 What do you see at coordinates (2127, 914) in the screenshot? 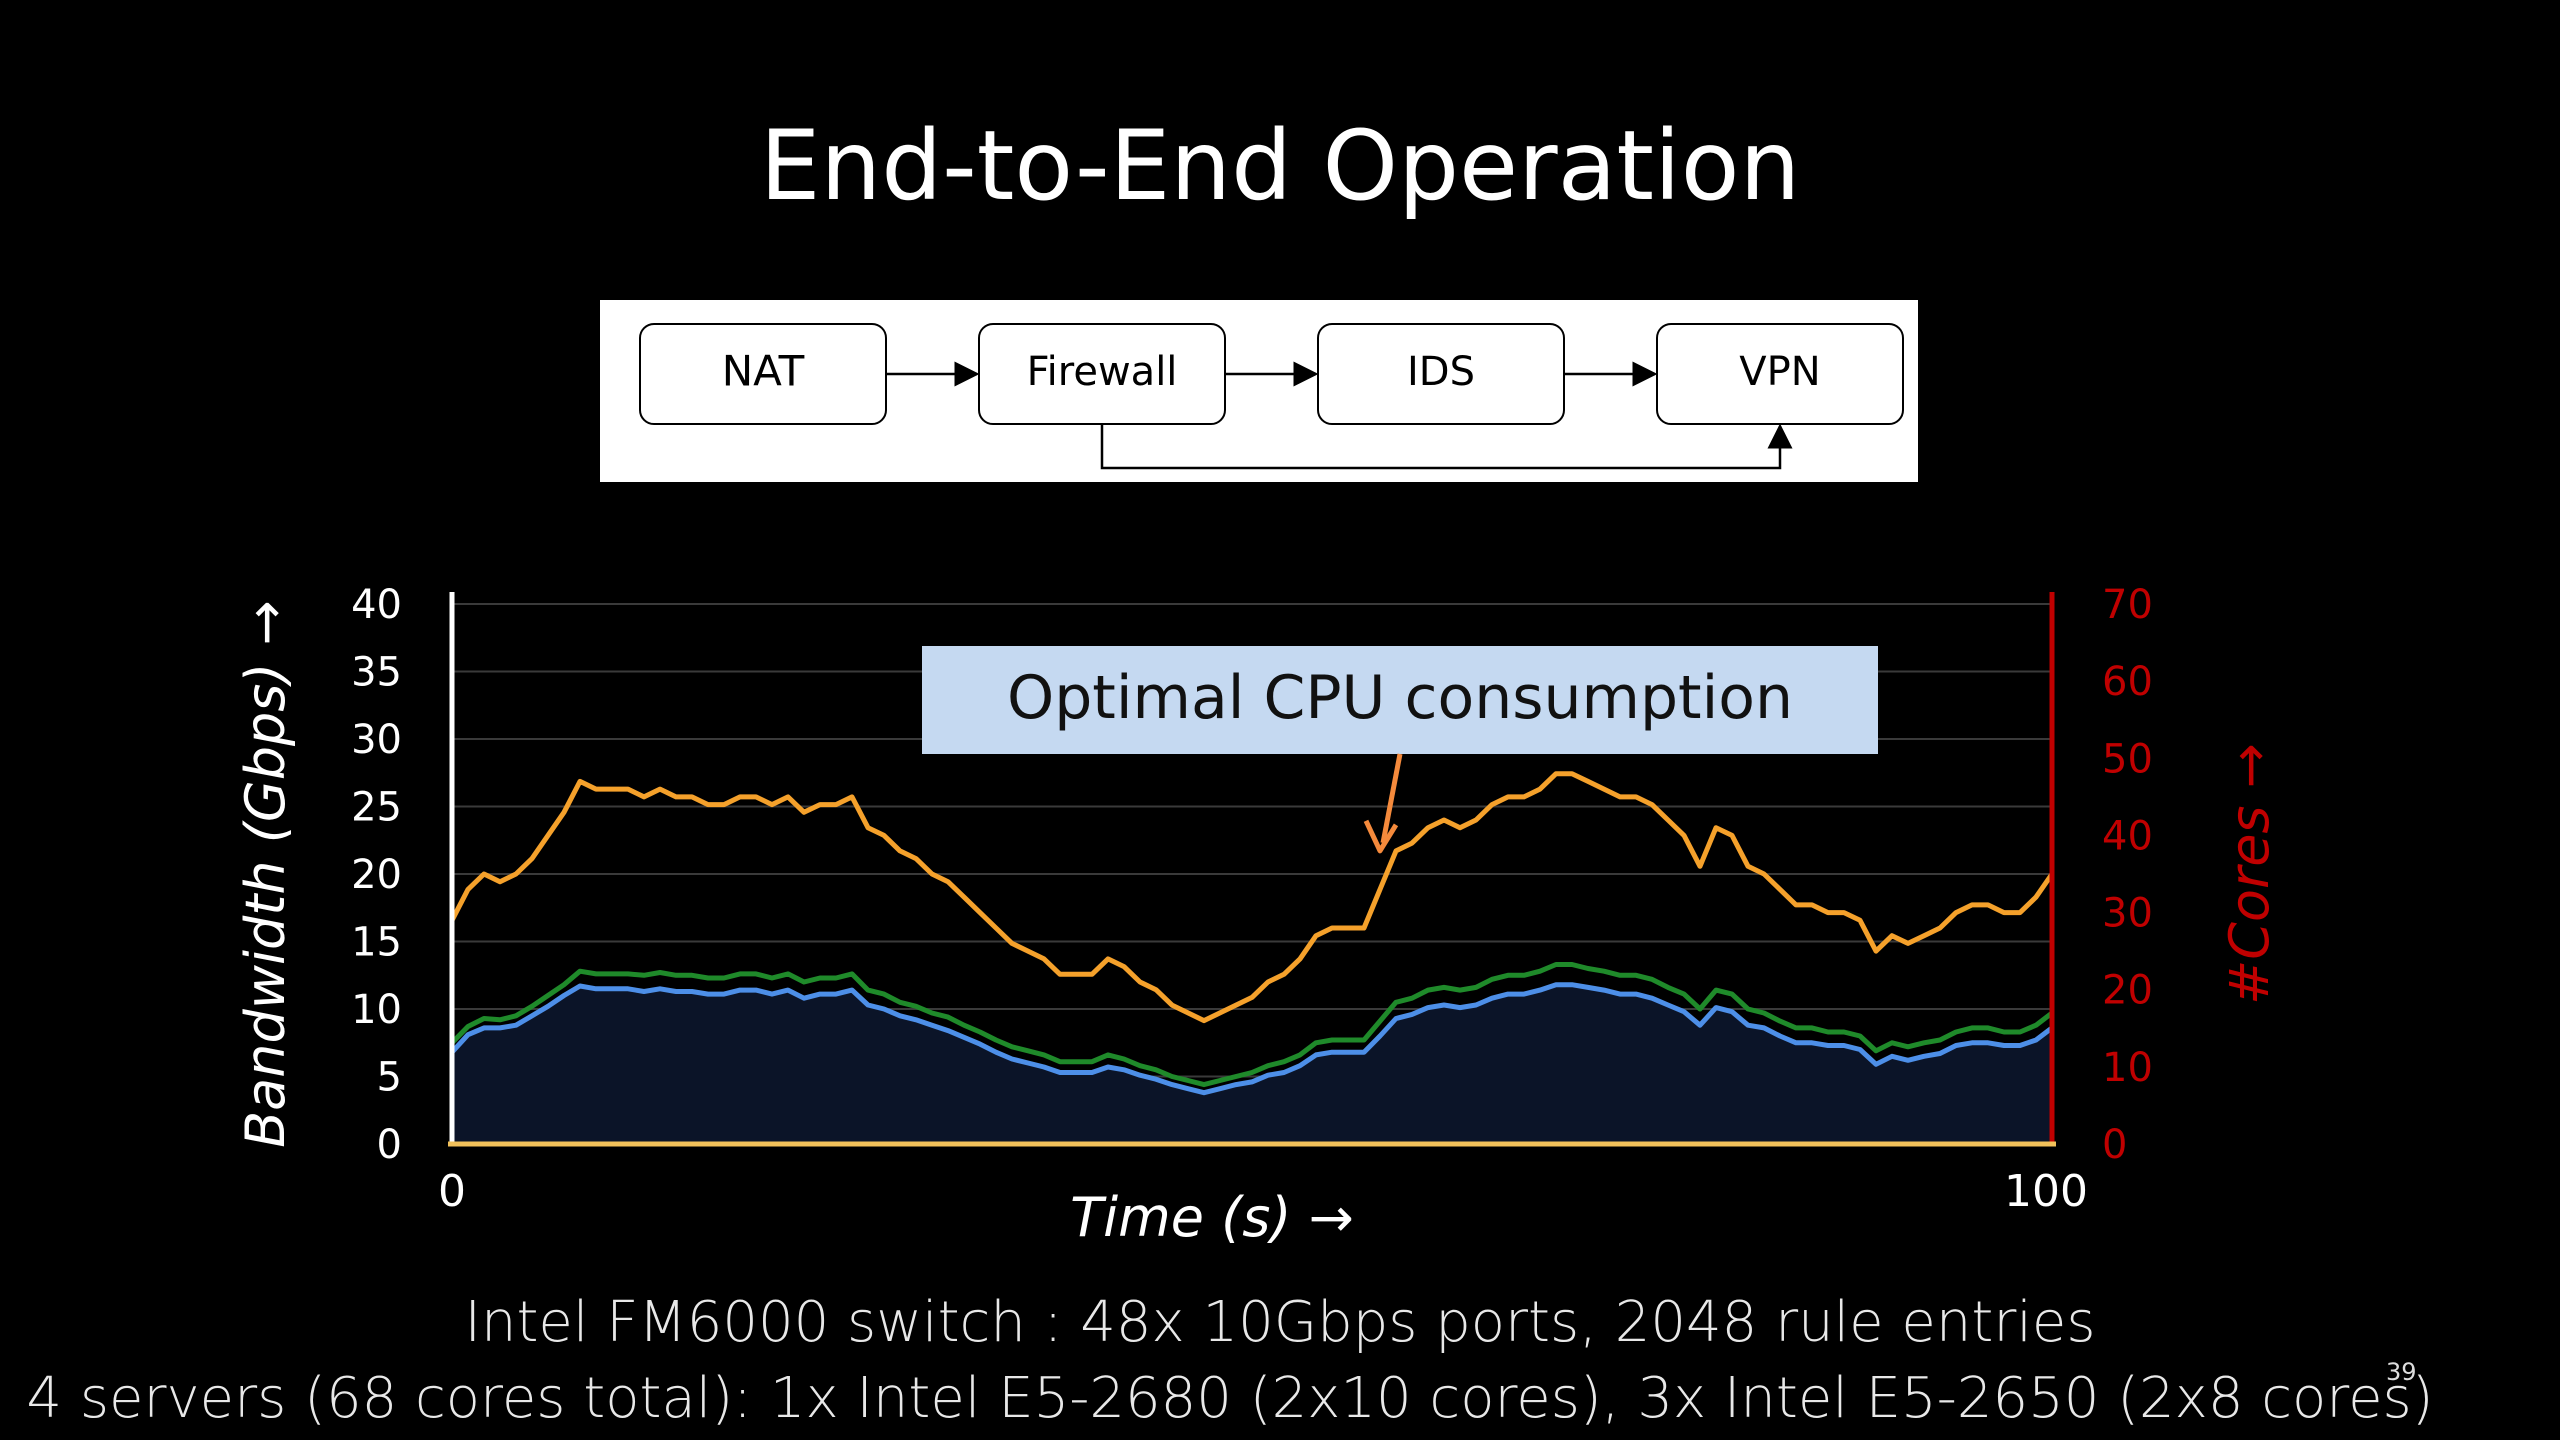
I see `right-tick-label: 30` at bounding box center [2127, 914].